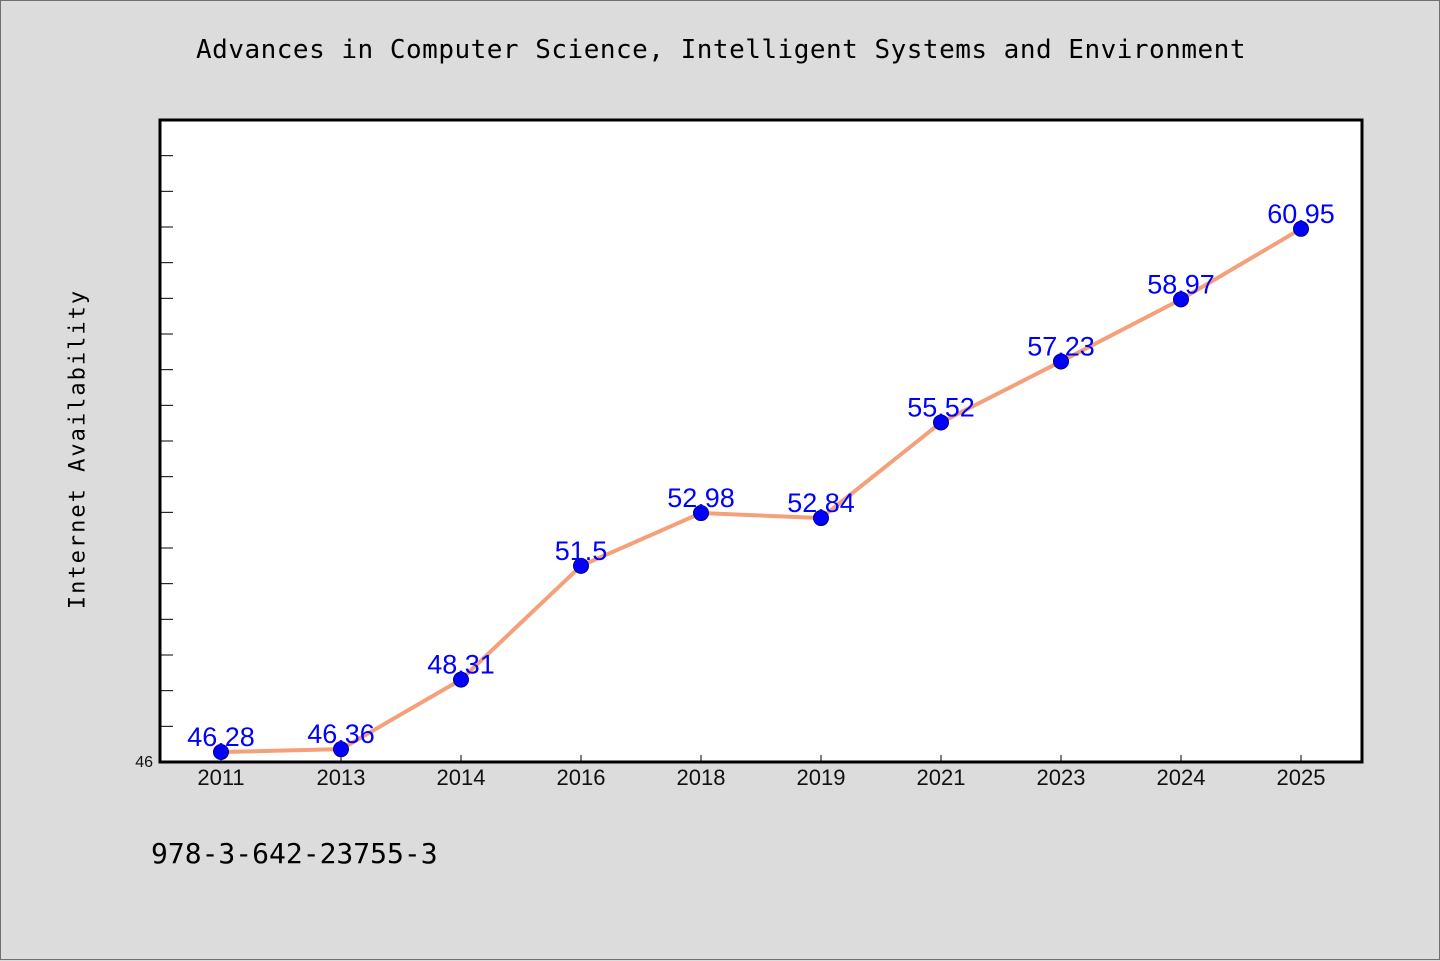 The width and height of the screenshot is (1440, 961). Describe the element at coordinates (461, 665) in the screenshot. I see `data-value-label: 48.31` at that location.